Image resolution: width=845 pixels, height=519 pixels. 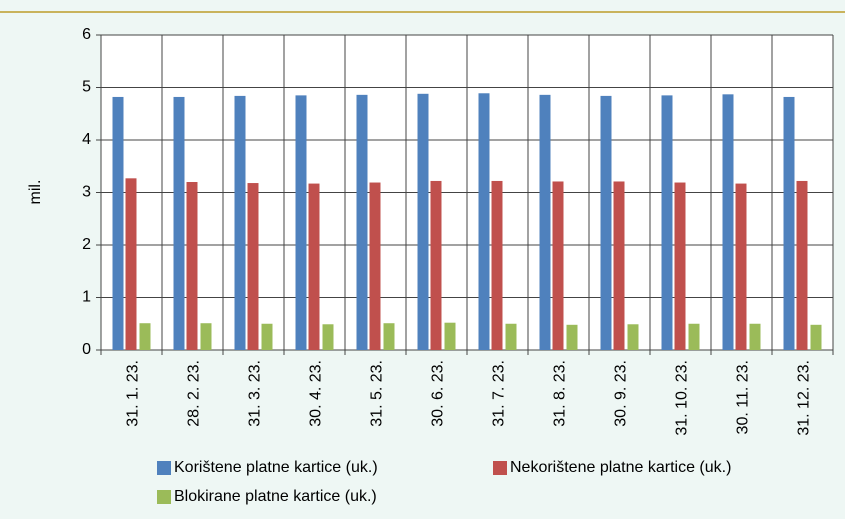 I want to click on x-tick-label: 31. 12. 23., so click(x=804, y=398).